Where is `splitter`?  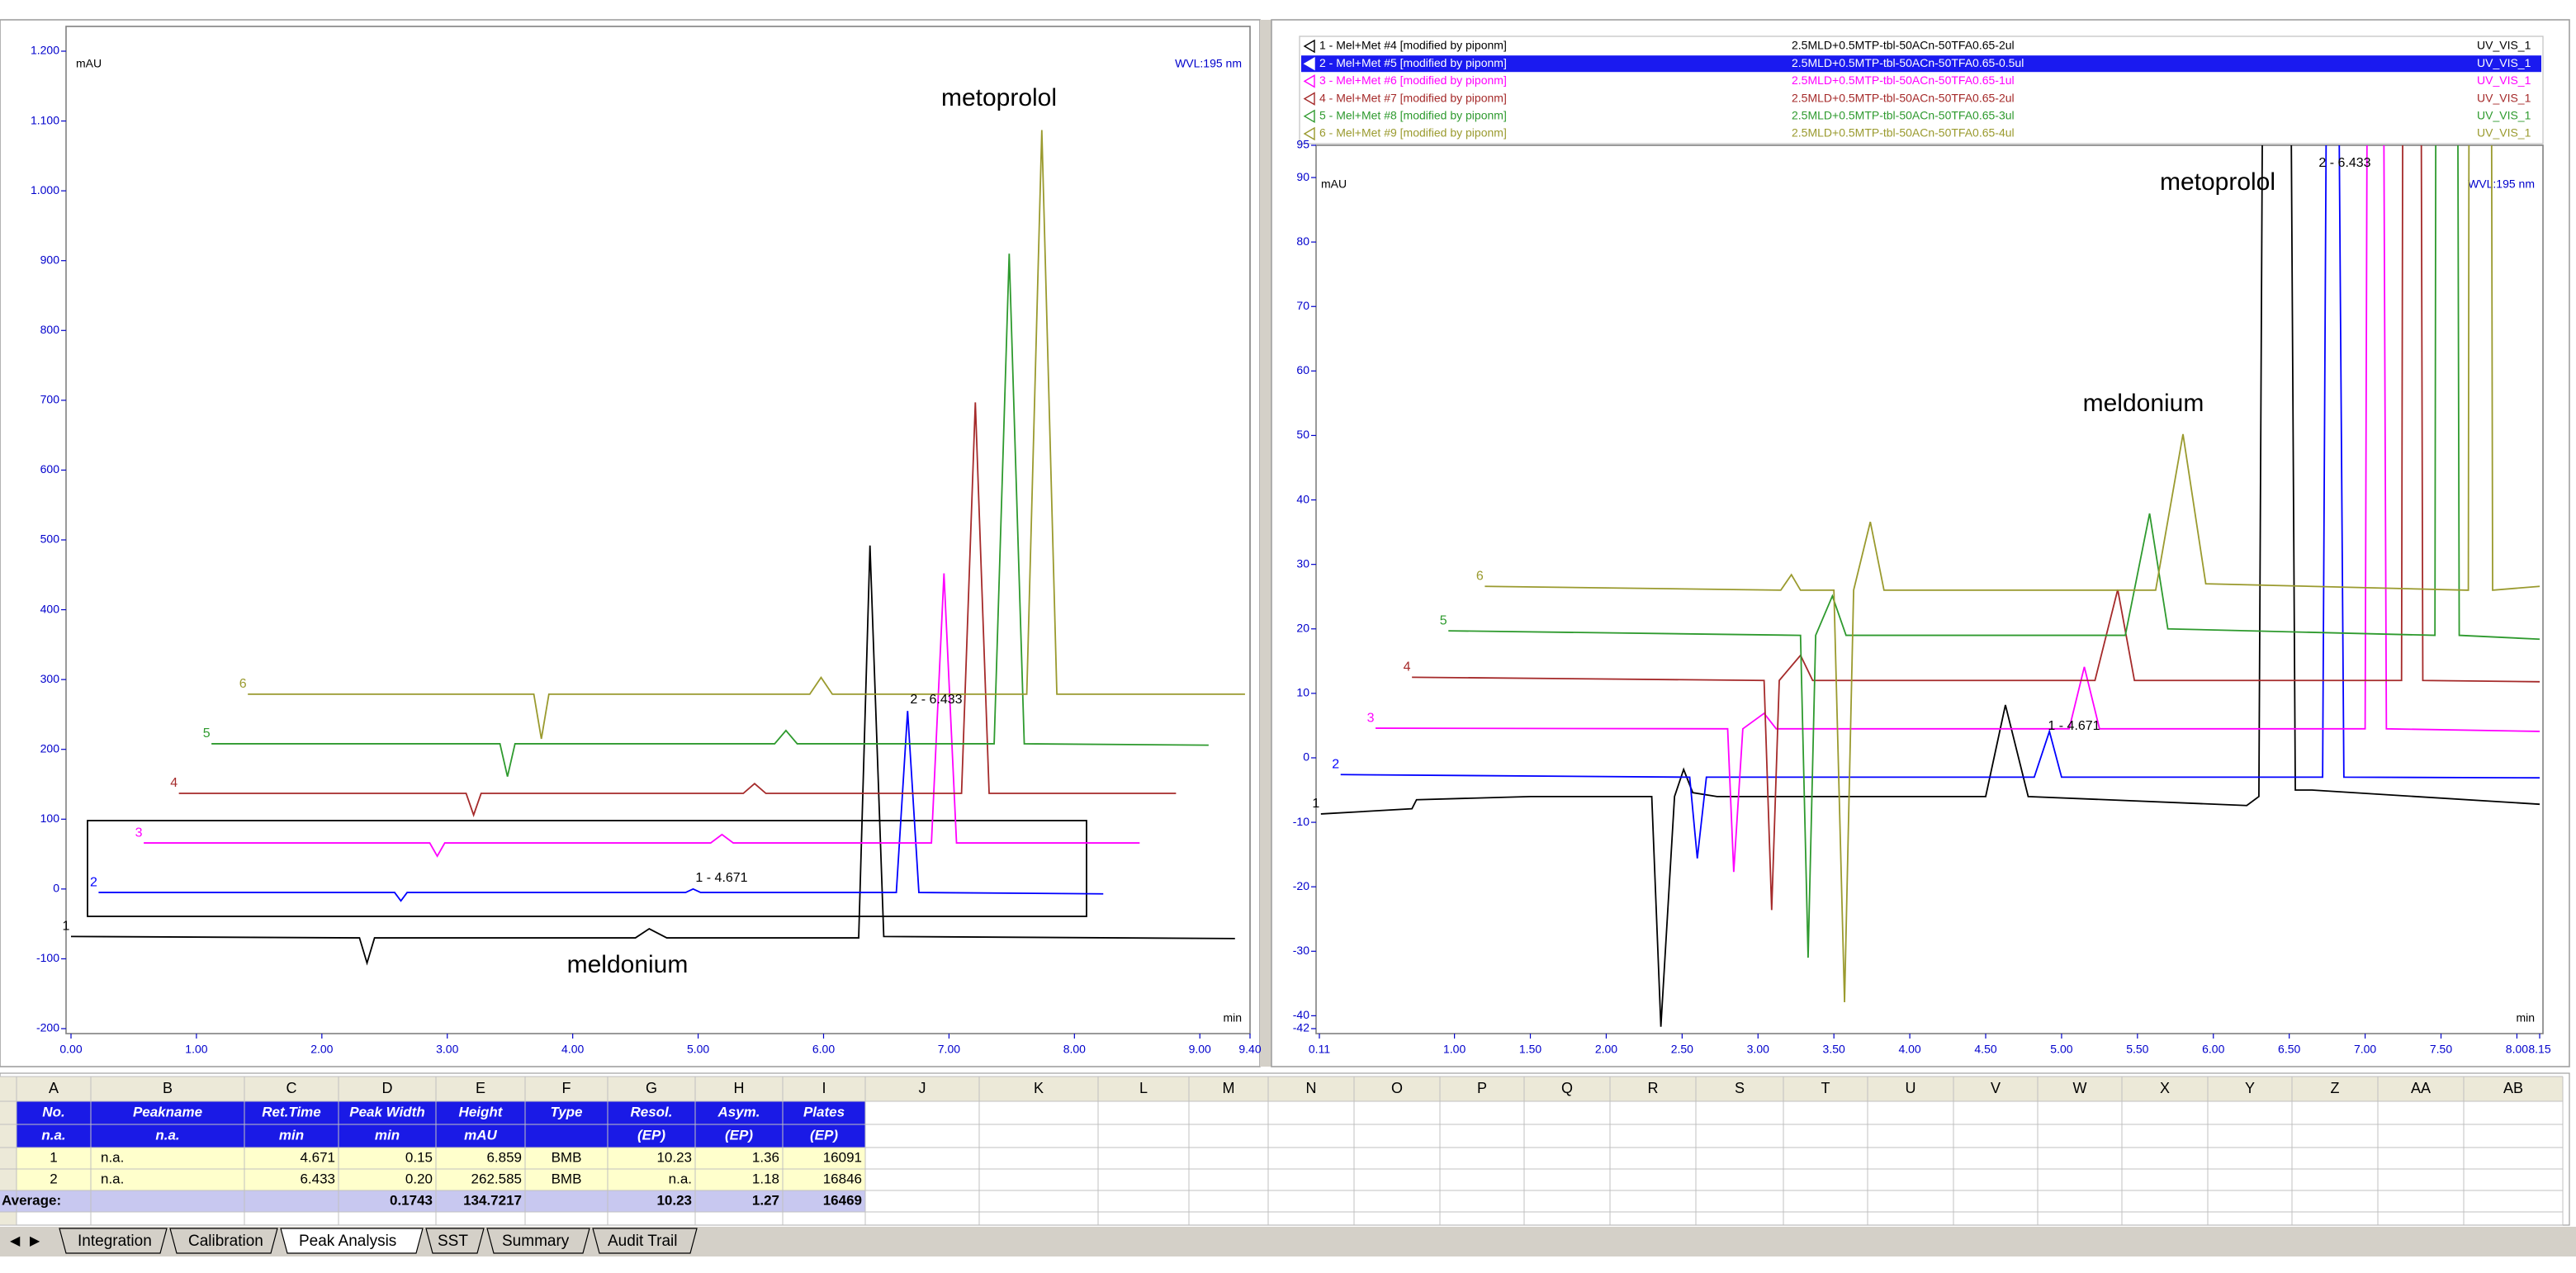 splitter is located at coordinates (1265, 543).